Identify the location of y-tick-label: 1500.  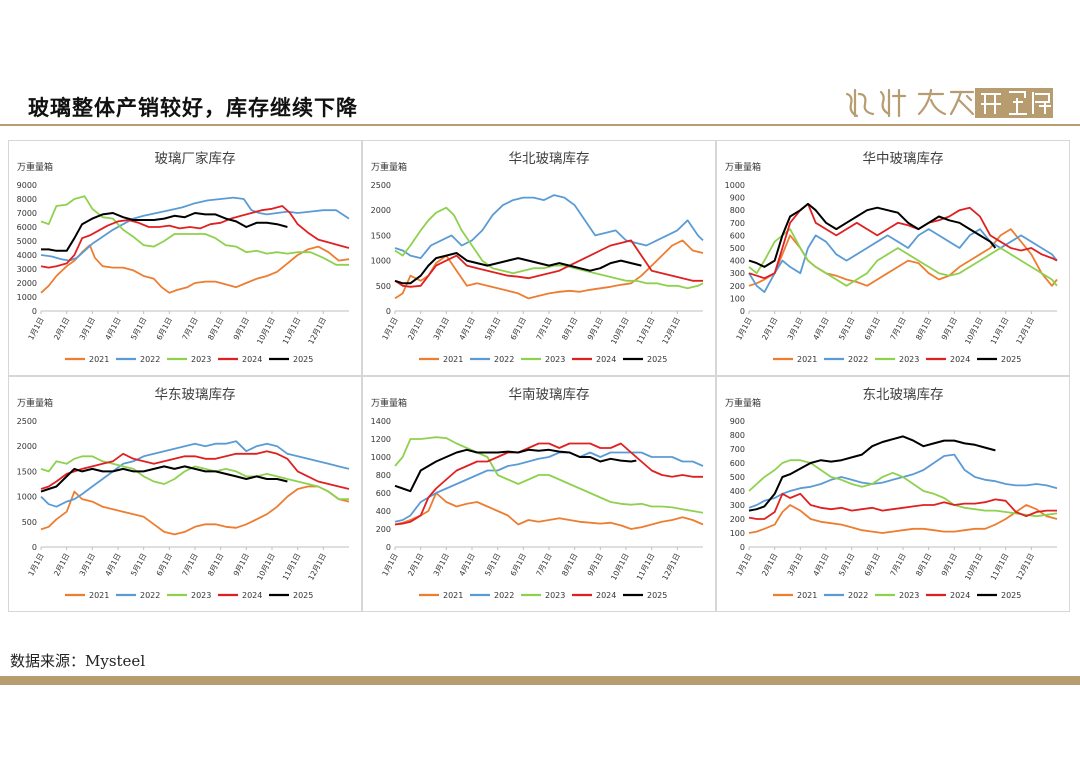
(27, 471).